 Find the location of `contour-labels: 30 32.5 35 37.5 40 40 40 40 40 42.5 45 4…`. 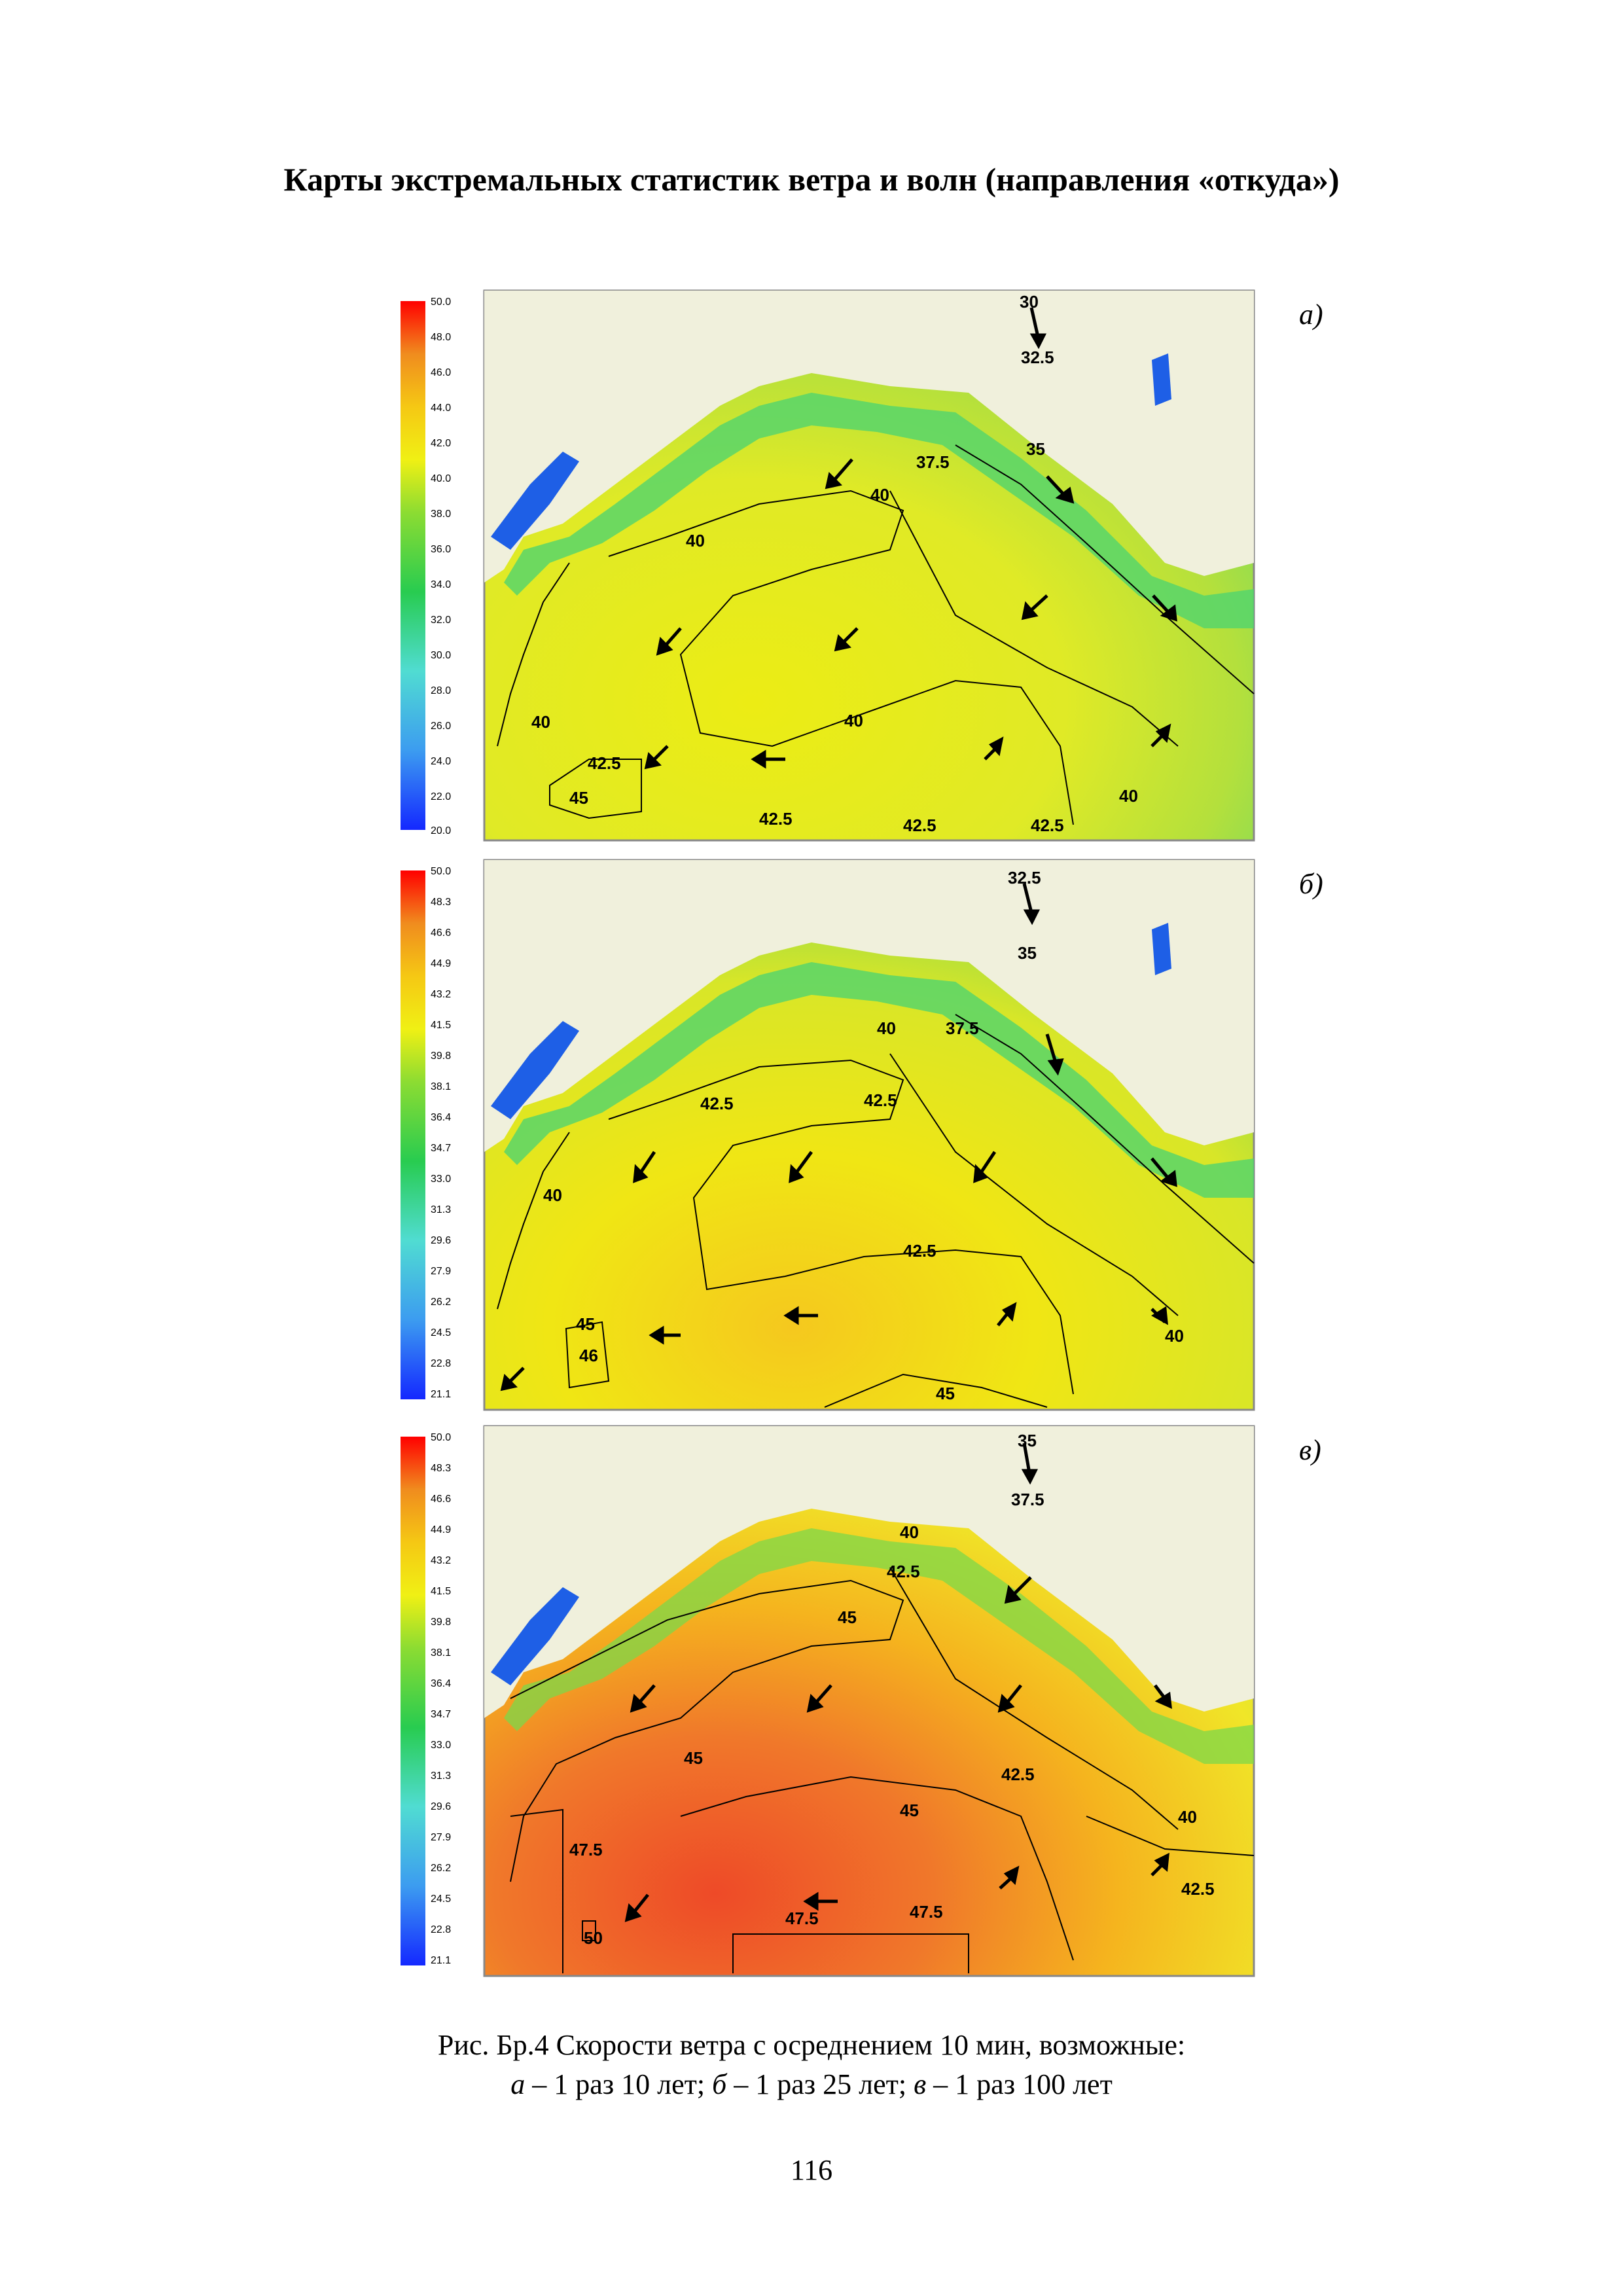

contour-labels: 30 32.5 35 37.5 40 40 40 40 40 42.5 45 4… is located at coordinates (835, 563).